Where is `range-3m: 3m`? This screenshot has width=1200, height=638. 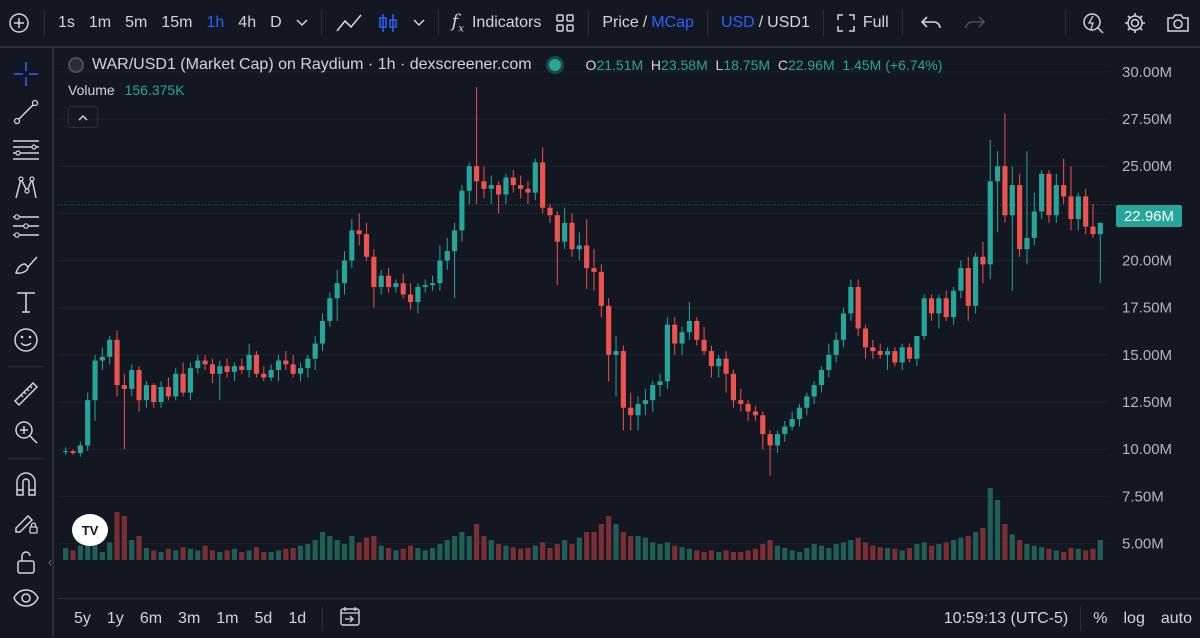
range-3m: 3m is located at coordinates (189, 618).